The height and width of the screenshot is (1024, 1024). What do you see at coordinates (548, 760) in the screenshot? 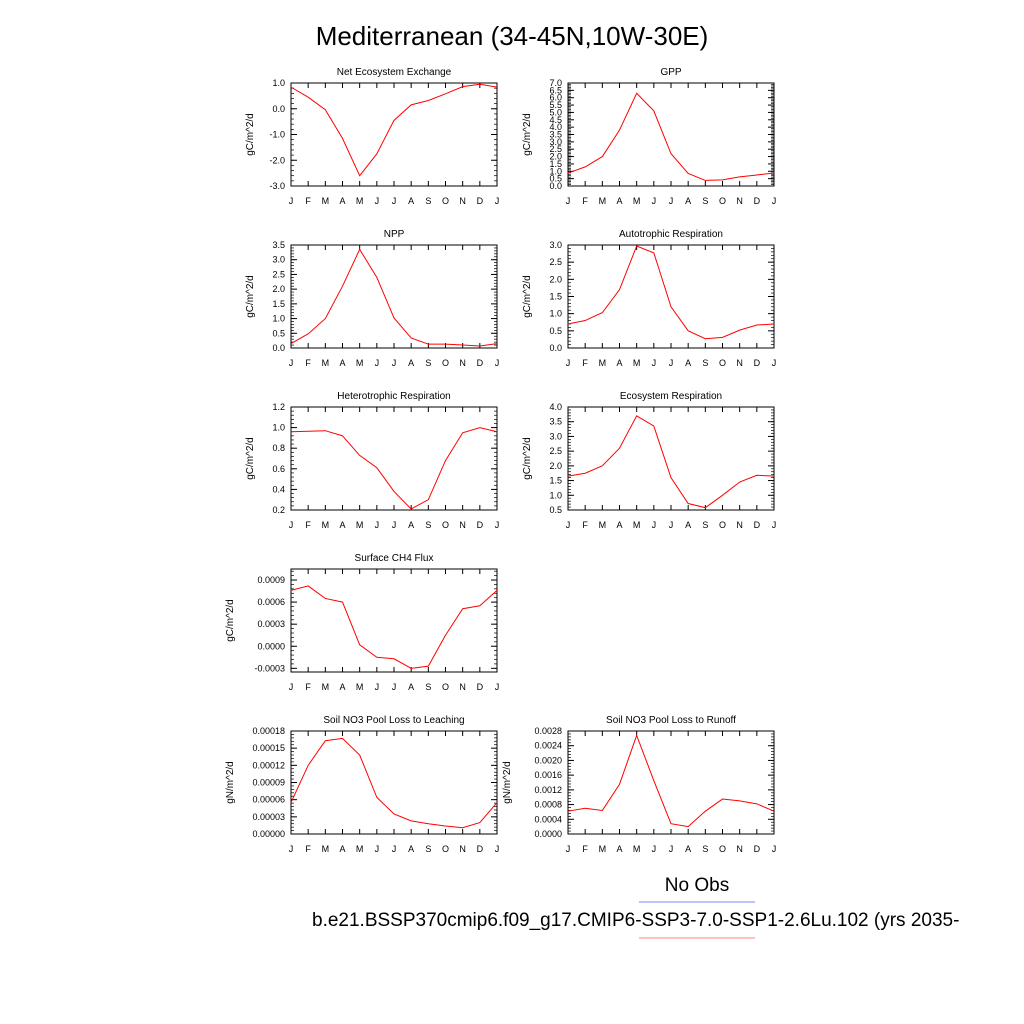
I see `y-tick-label: 0.0020` at bounding box center [548, 760].